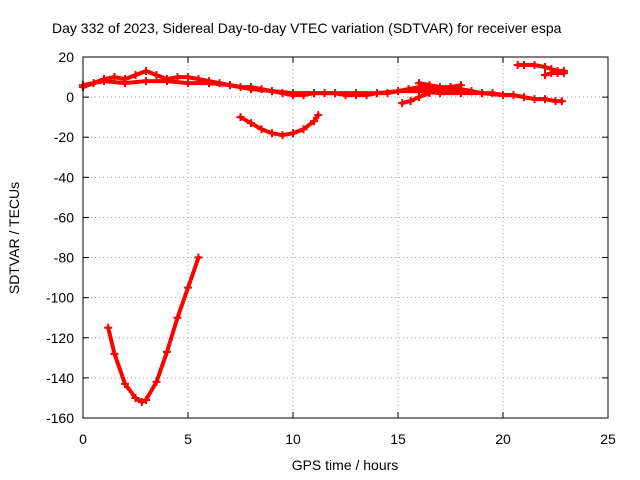 The width and height of the screenshot is (640, 480). Describe the element at coordinates (188, 439) in the screenshot. I see `x-tick-label: 5` at that location.